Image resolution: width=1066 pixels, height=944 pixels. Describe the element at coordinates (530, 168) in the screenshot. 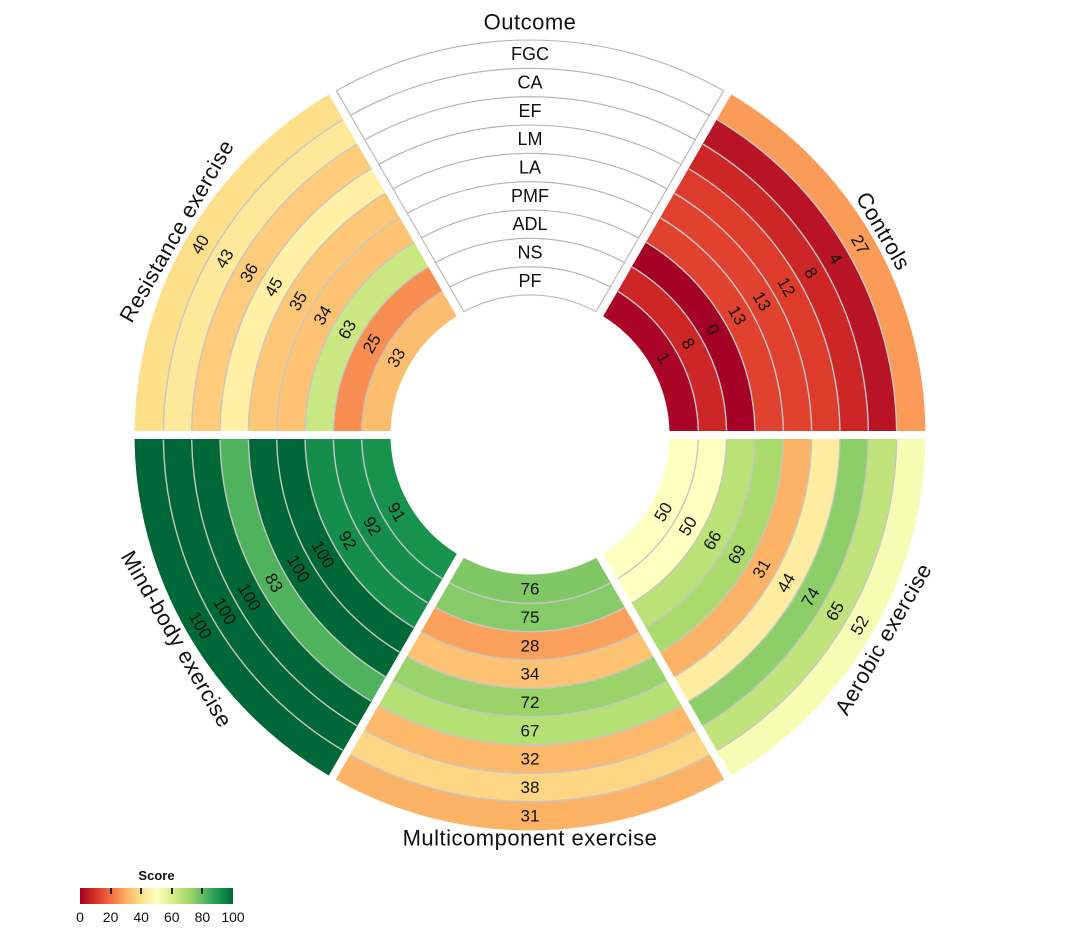

I see `outcome-ring-label: LA` at that location.